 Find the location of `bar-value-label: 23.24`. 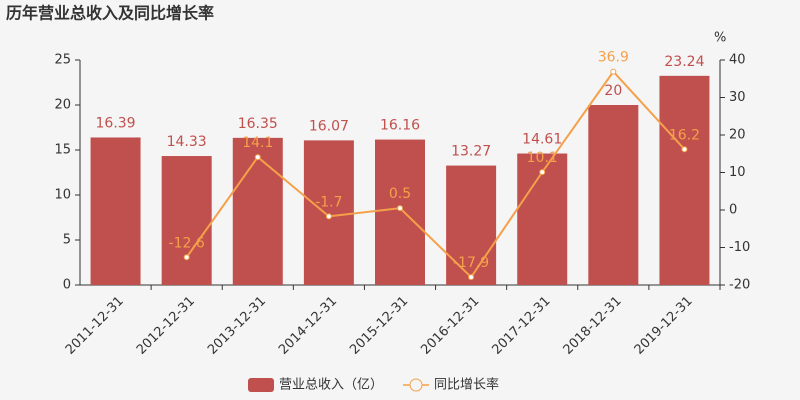

bar-value-label: 23.24 is located at coordinates (684, 62).